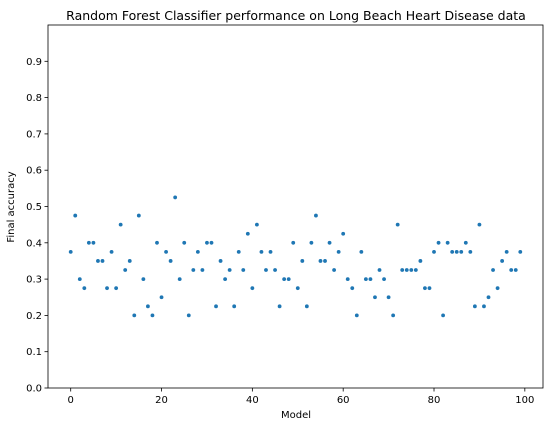 The height and width of the screenshot is (428, 551). I want to click on y-tick-label: 0.7, so click(34, 134).